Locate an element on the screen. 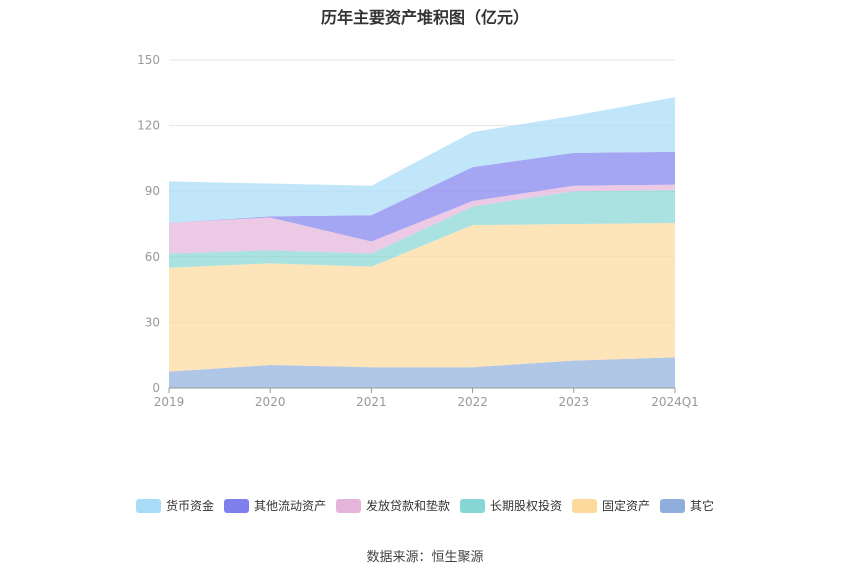  legend-item: 货币资金 is located at coordinates (174, 505).